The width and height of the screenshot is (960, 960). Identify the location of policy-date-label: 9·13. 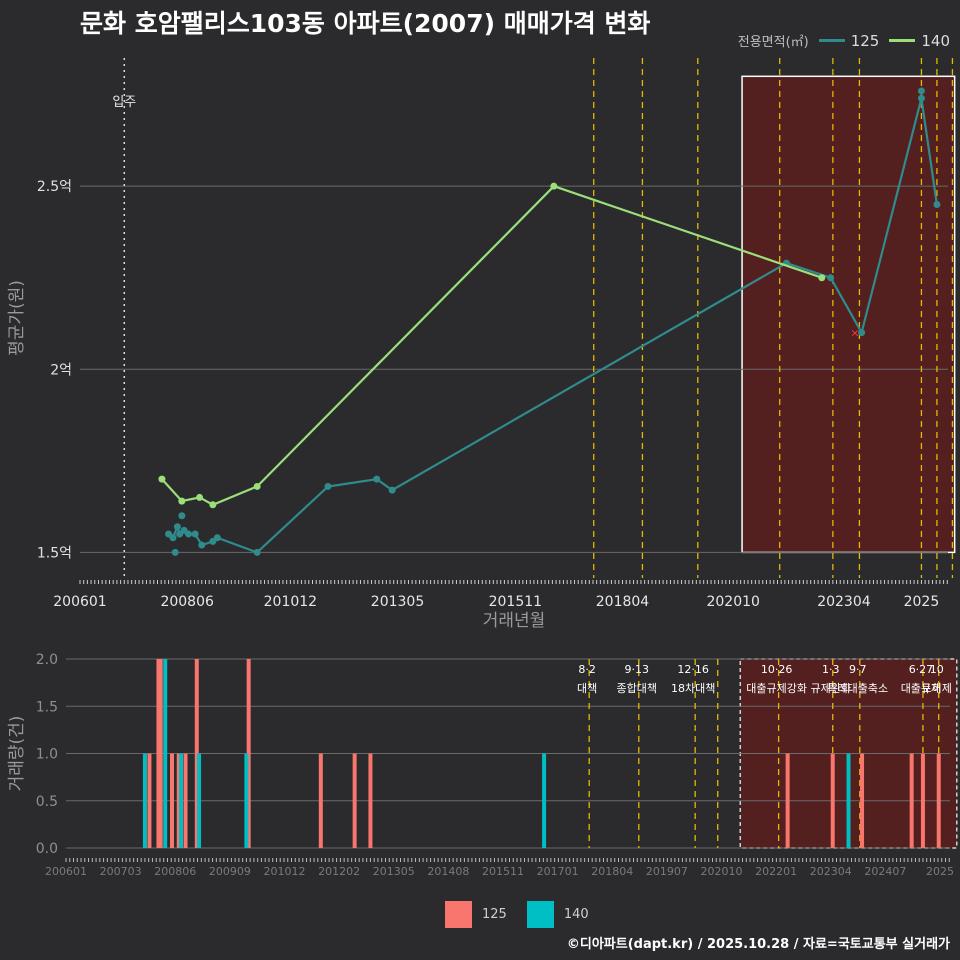
(637, 669).